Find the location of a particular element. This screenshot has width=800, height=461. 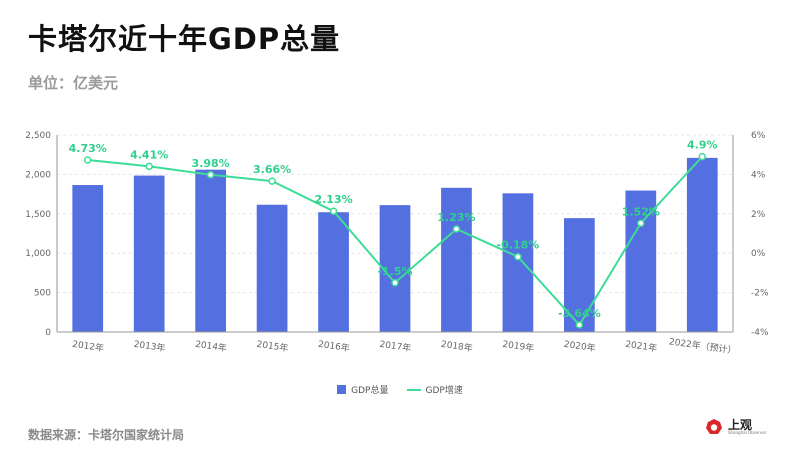

data-source: 数据来源：卡塔尔国家统计局 is located at coordinates (106, 435).